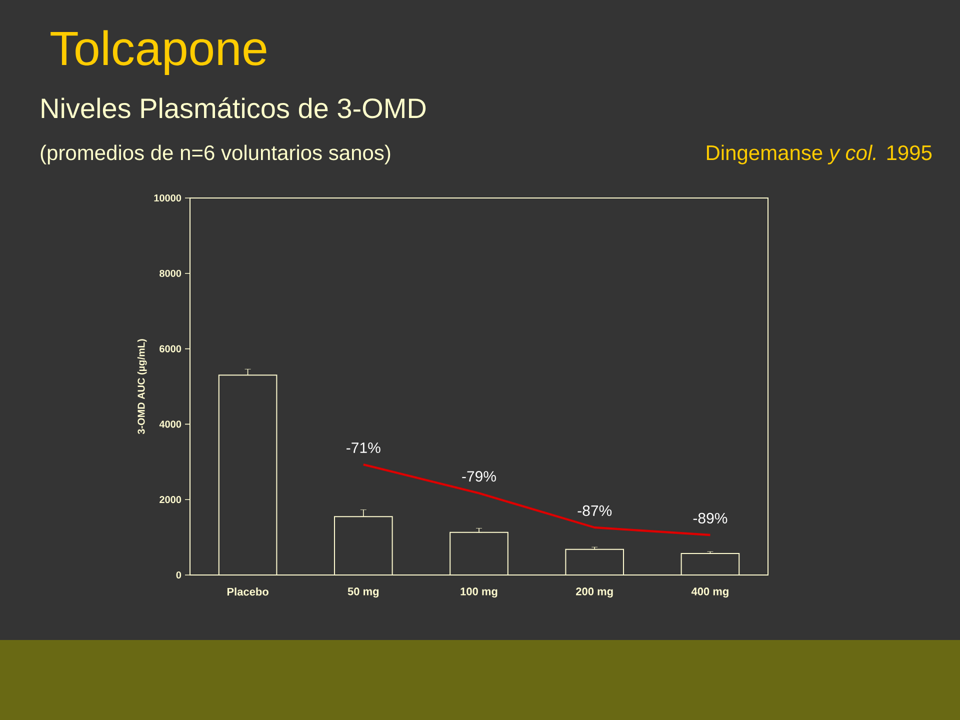 Image resolution: width=960 pixels, height=720 pixels. Describe the element at coordinates (142, 386) in the screenshot. I see `y-axis-title: 3-OMD AUC (µg/mL)` at that location.